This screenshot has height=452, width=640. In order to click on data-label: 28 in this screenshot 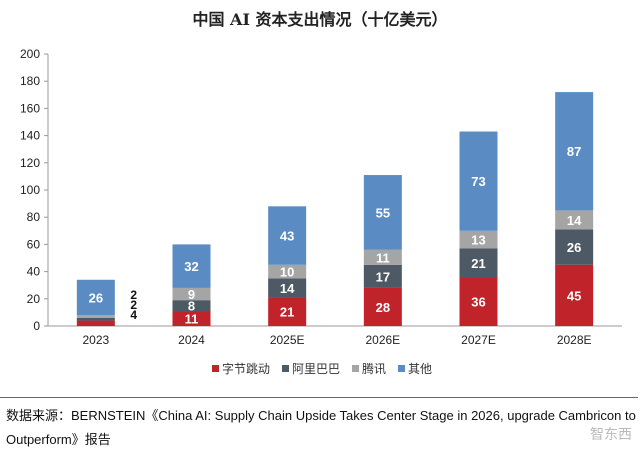, I will do `click(383, 307)`.